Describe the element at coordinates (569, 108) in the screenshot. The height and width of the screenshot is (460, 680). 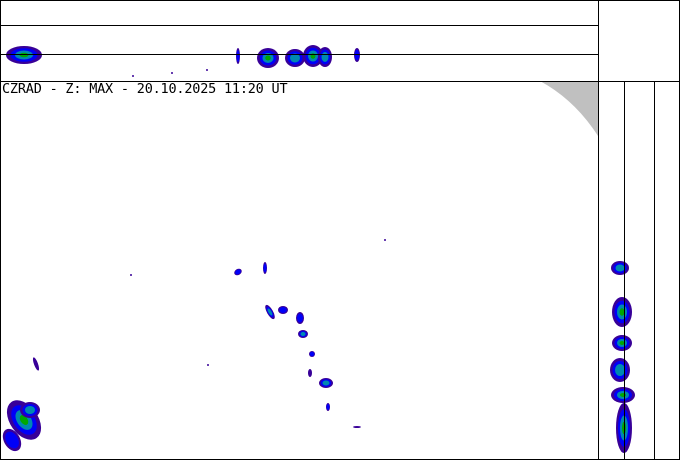
I see `out-of-range-area` at that location.